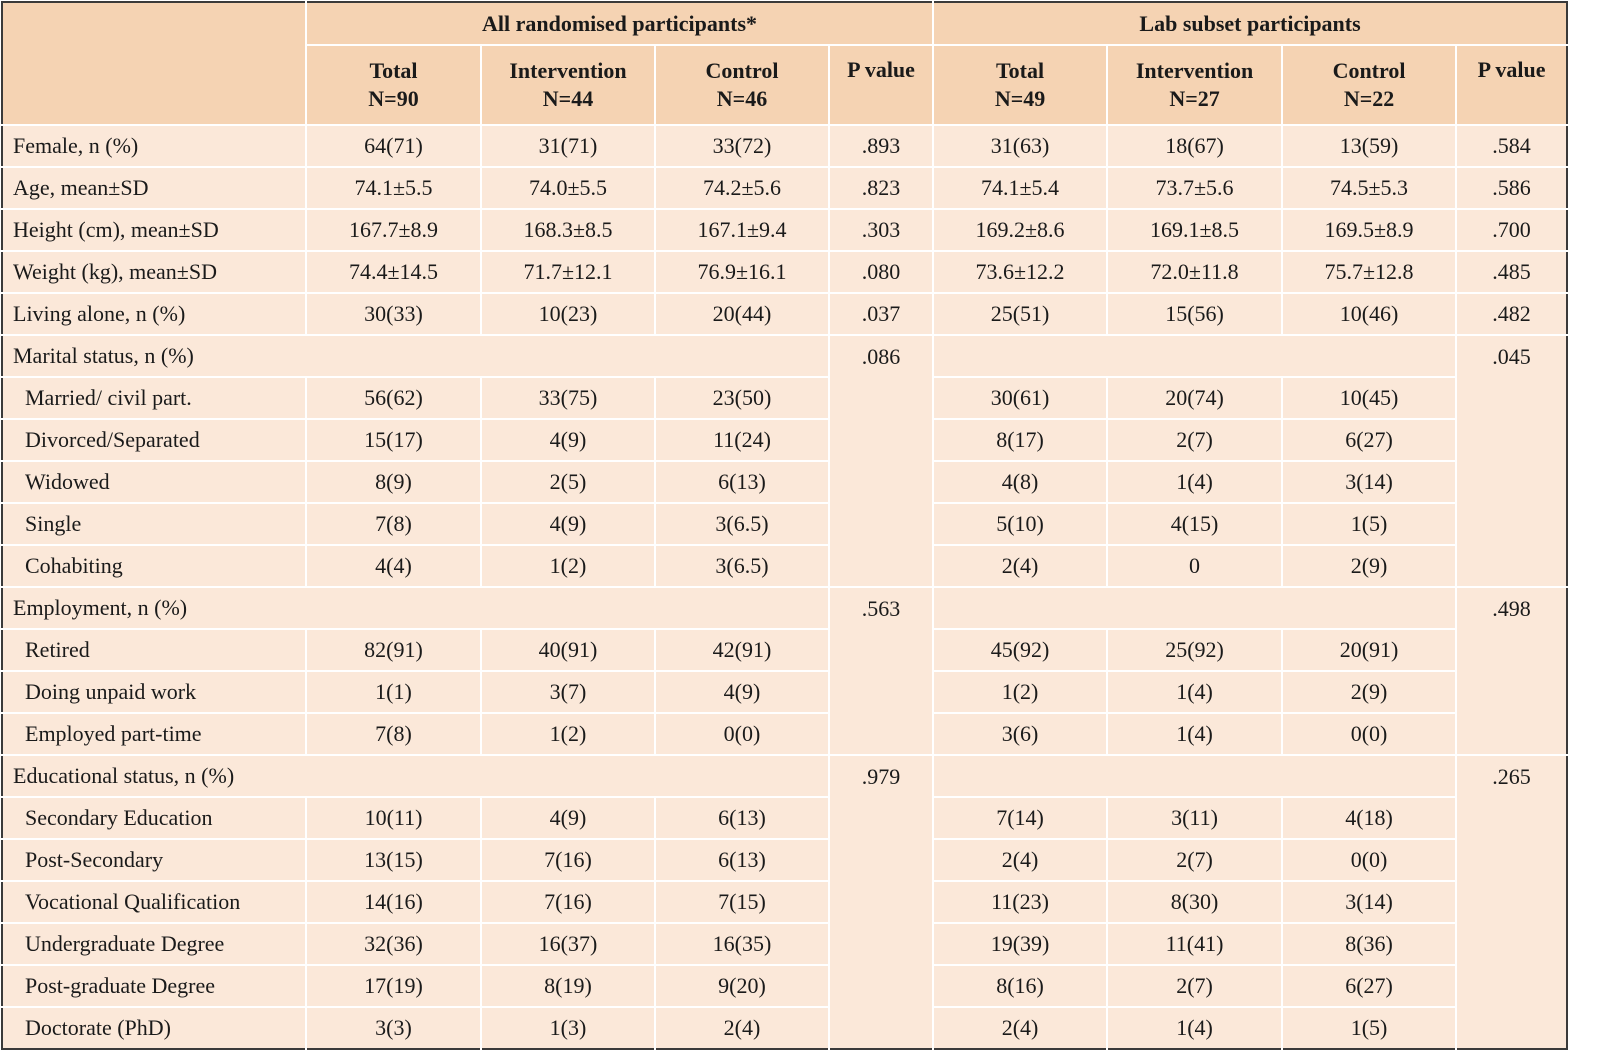 The width and height of the screenshot is (1610, 1060). What do you see at coordinates (393, 313) in the screenshot?
I see `cell-total-all: 30(33)` at bounding box center [393, 313].